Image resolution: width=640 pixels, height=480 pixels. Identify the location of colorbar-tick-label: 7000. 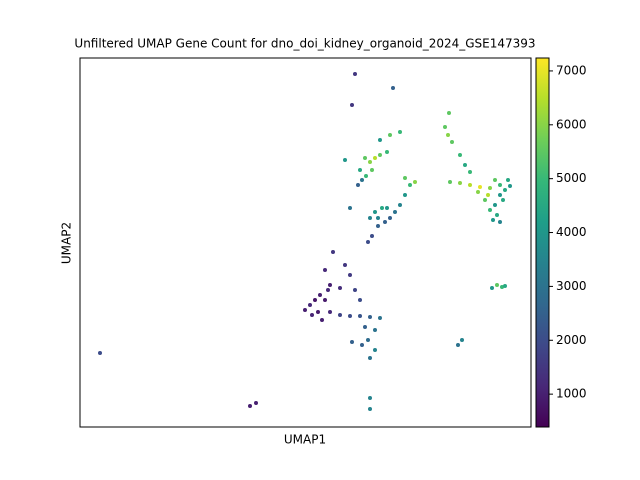
(571, 70).